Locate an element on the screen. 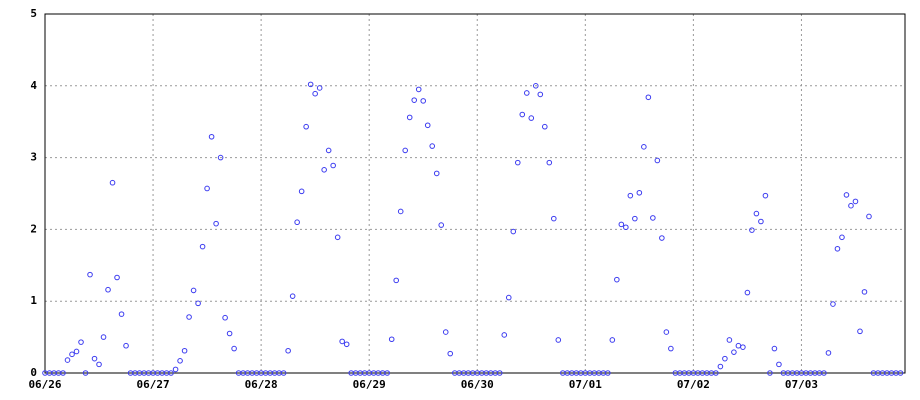 The image size is (920, 400). x-tick-label: 07/02 is located at coordinates (693, 384).